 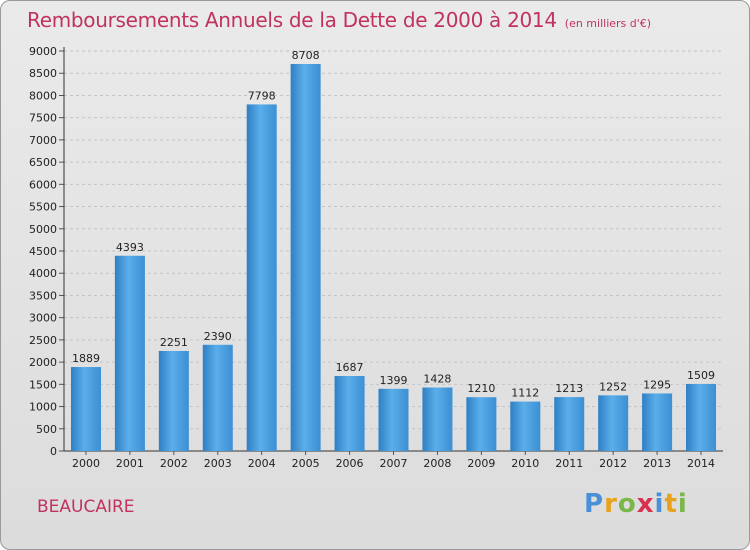 What do you see at coordinates (262, 95) in the screenshot?
I see `bar-value-label: 7798` at bounding box center [262, 95].